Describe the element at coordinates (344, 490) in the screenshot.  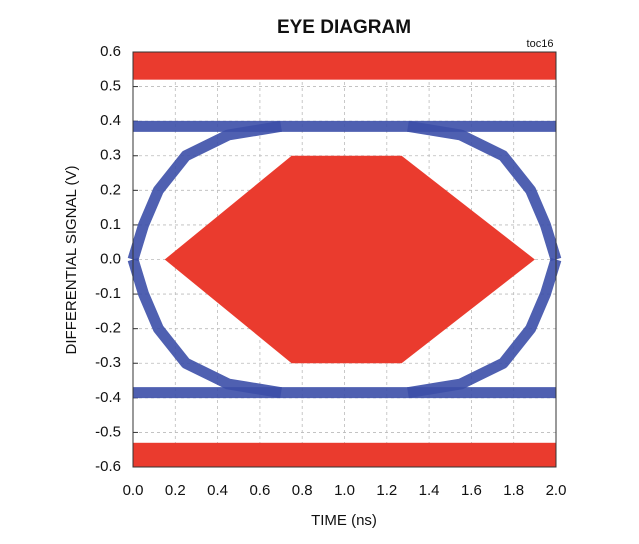
I see `x-tick-label: 1.0` at that location.